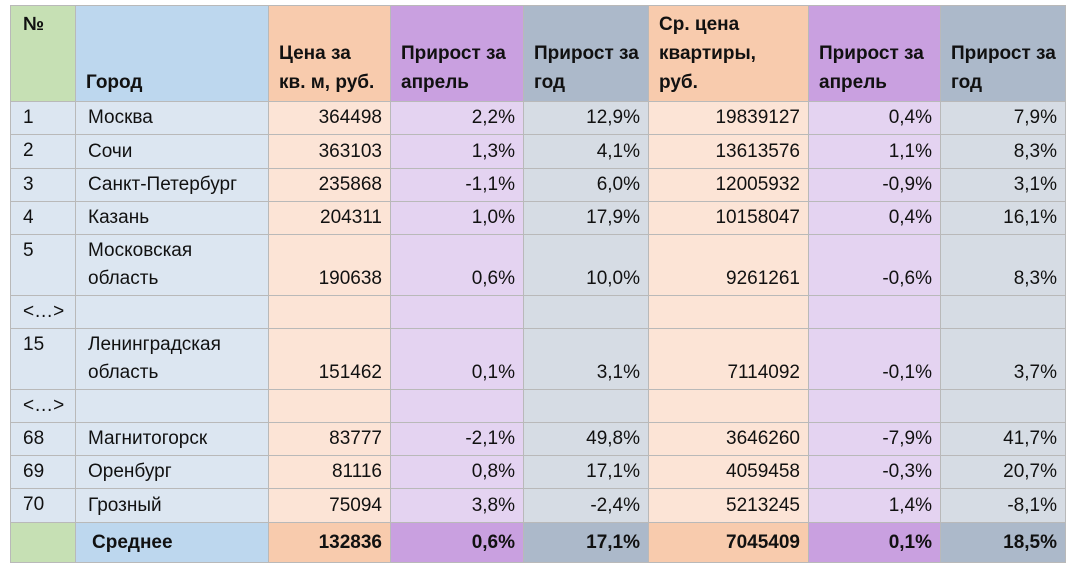 Image resolution: width=1068 pixels, height=563 pixels. I want to click on value-cell: 151462, so click(329, 359).